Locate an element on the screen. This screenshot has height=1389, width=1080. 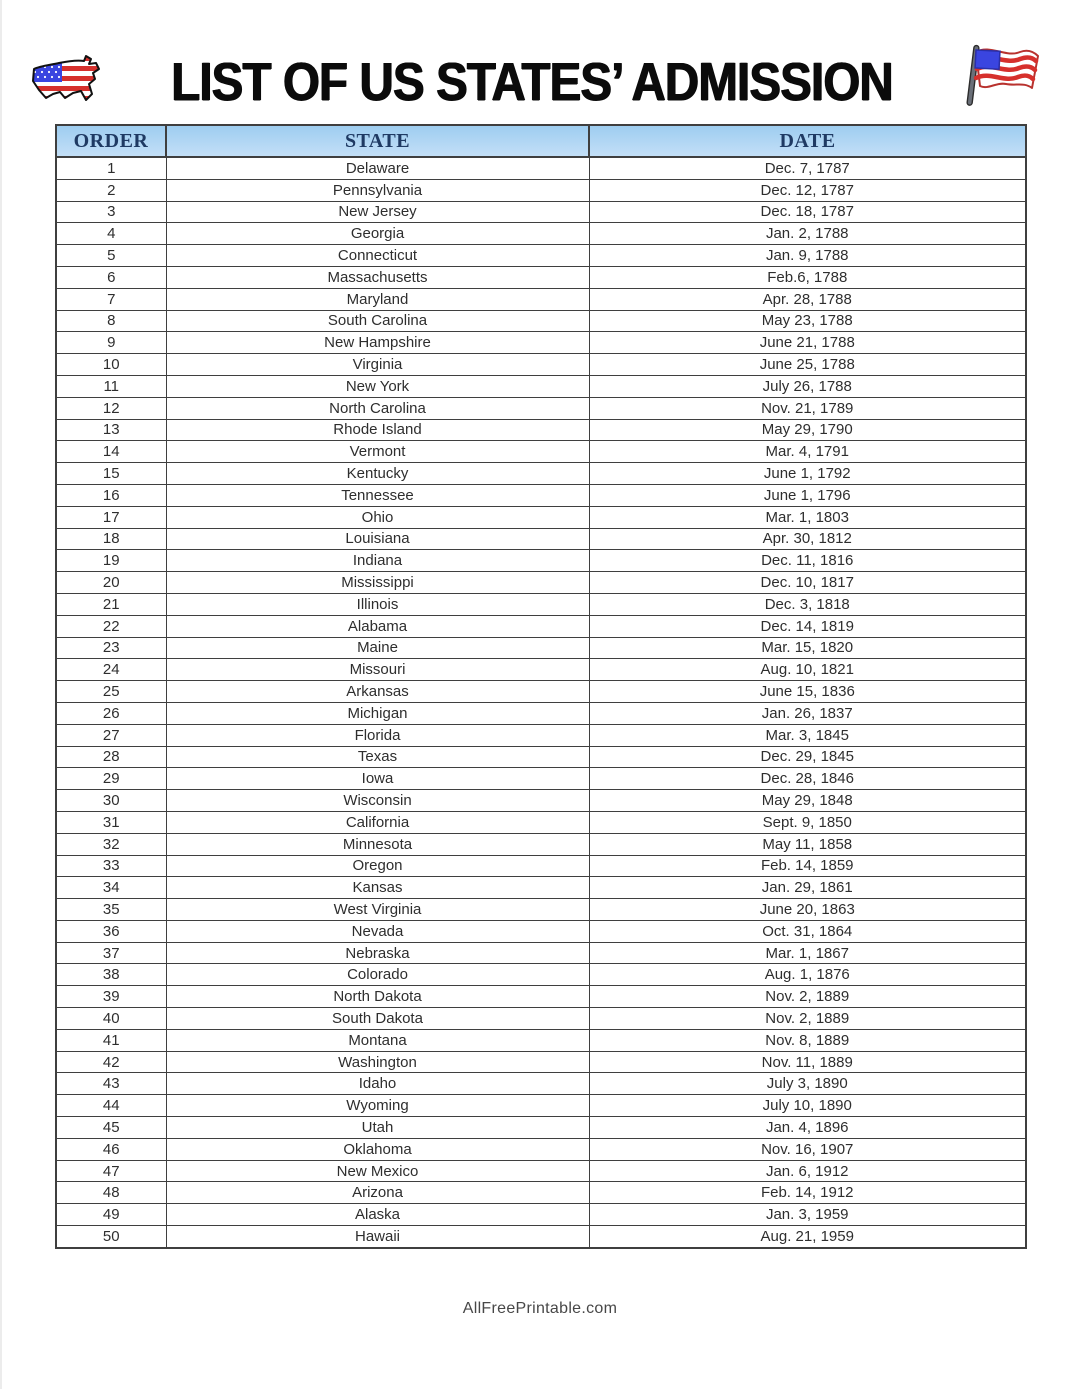
state-cell: Kansas is located at coordinates (377, 888).